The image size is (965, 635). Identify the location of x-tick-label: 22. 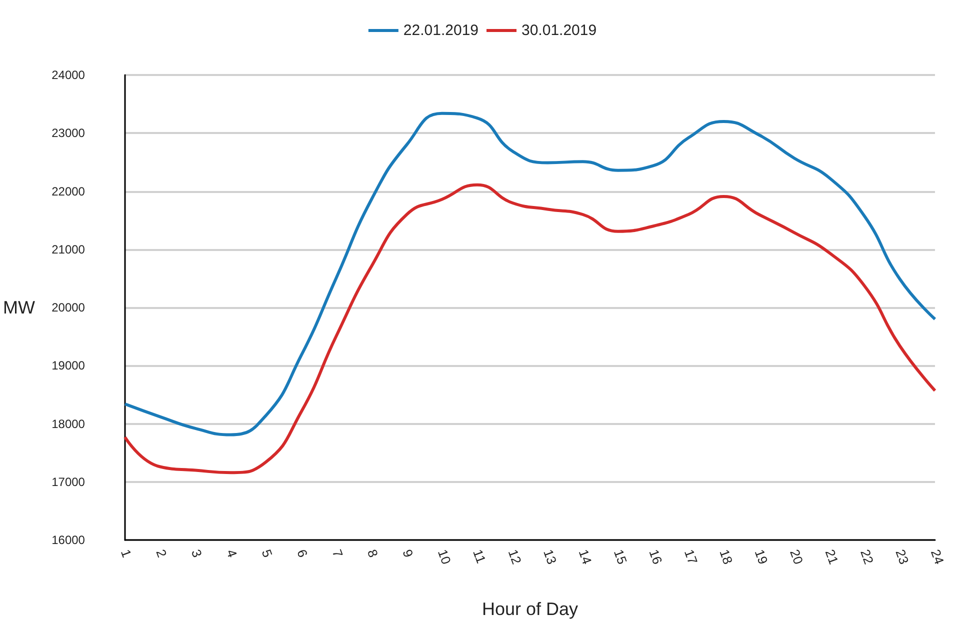
(867, 556).